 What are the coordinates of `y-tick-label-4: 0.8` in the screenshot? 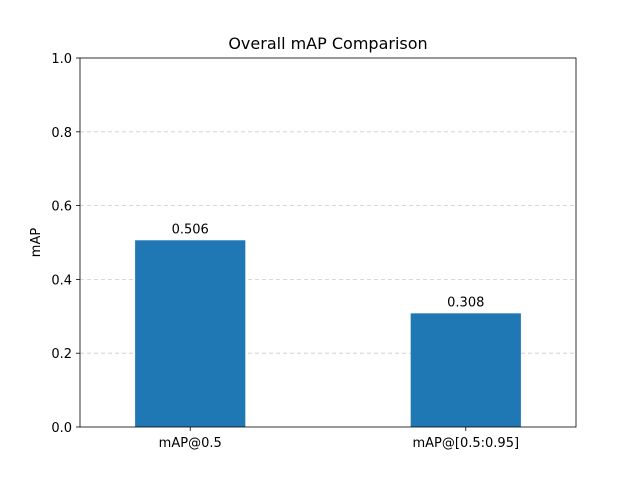 It's located at (61, 133).